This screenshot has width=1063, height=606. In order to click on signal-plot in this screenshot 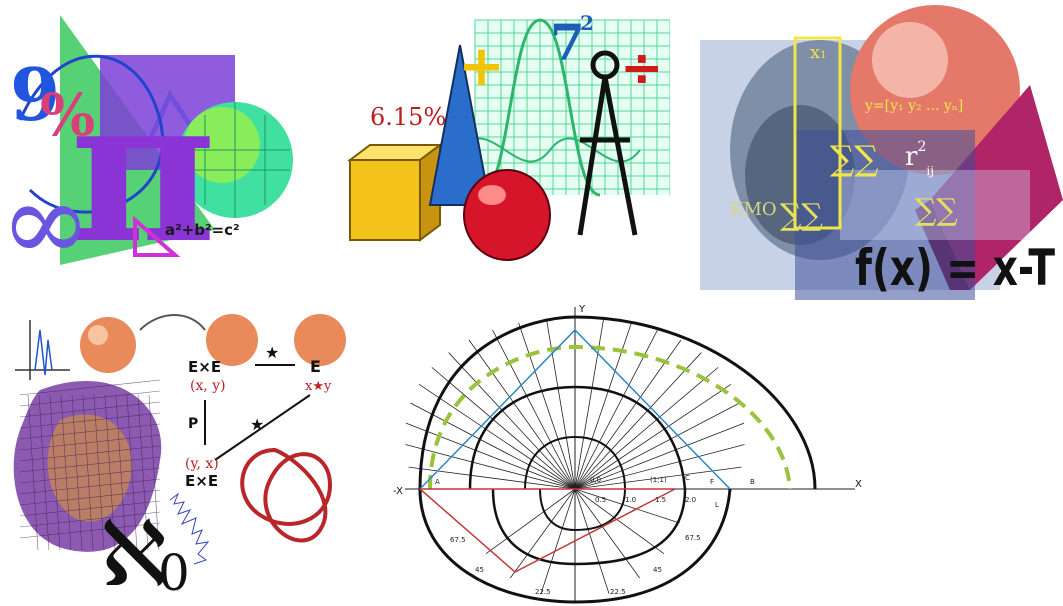, I will do `click(42, 350)`.